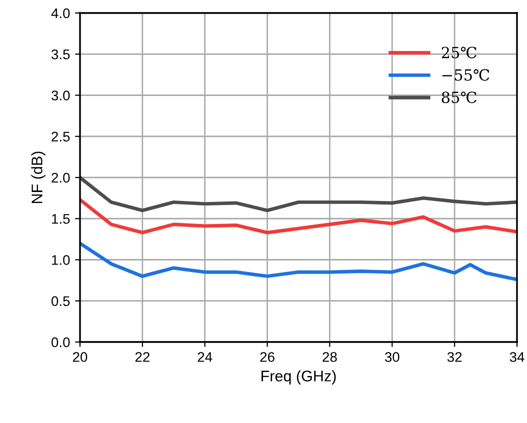  I want to click on x-tick-label: 28, so click(329, 357).